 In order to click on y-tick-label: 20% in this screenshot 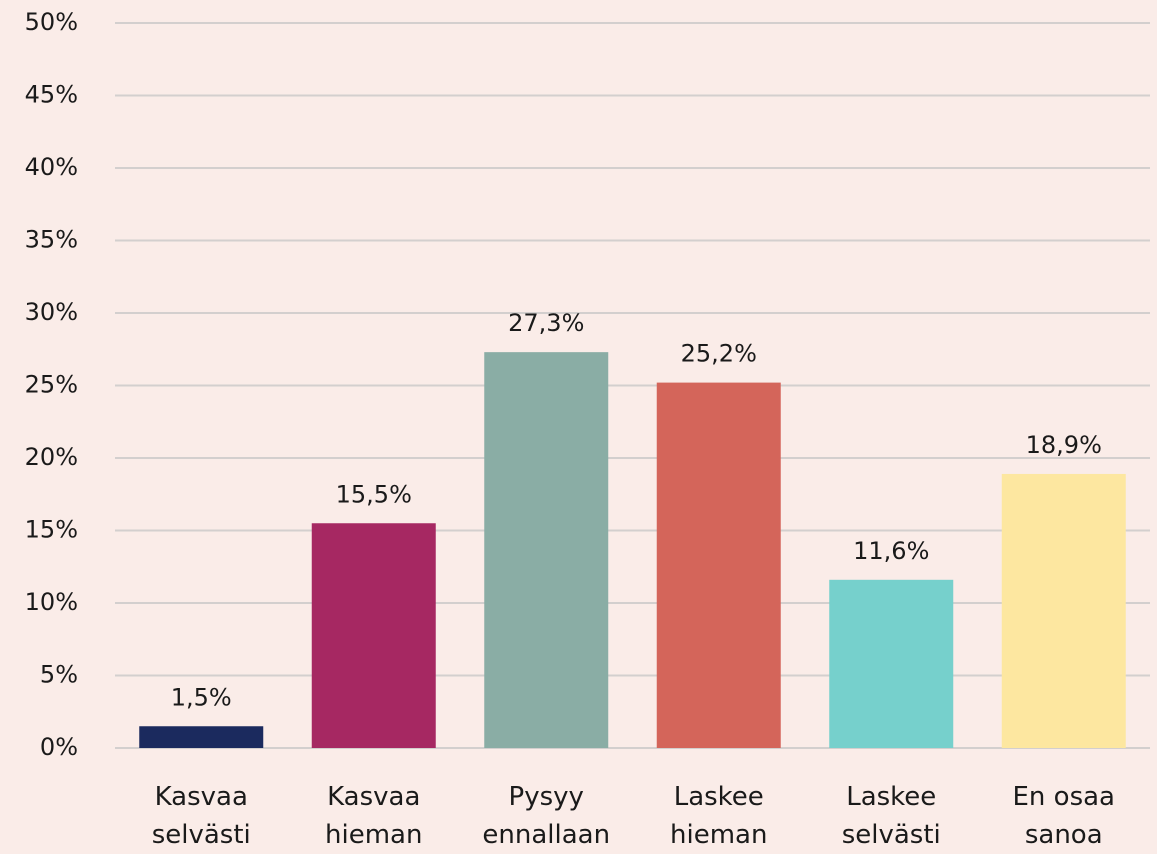, I will do `click(51, 457)`.